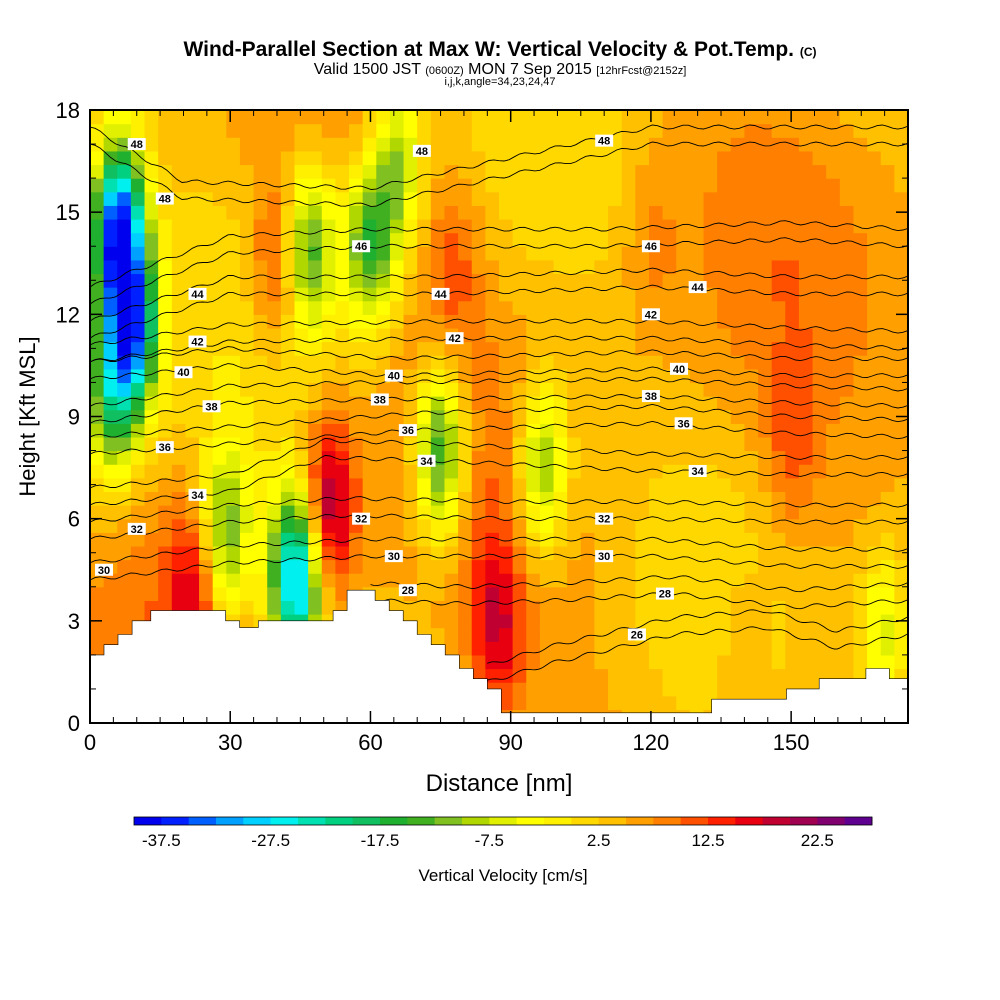 The image size is (1000, 1000). I want to click on contour-label: 28, so click(408, 591).